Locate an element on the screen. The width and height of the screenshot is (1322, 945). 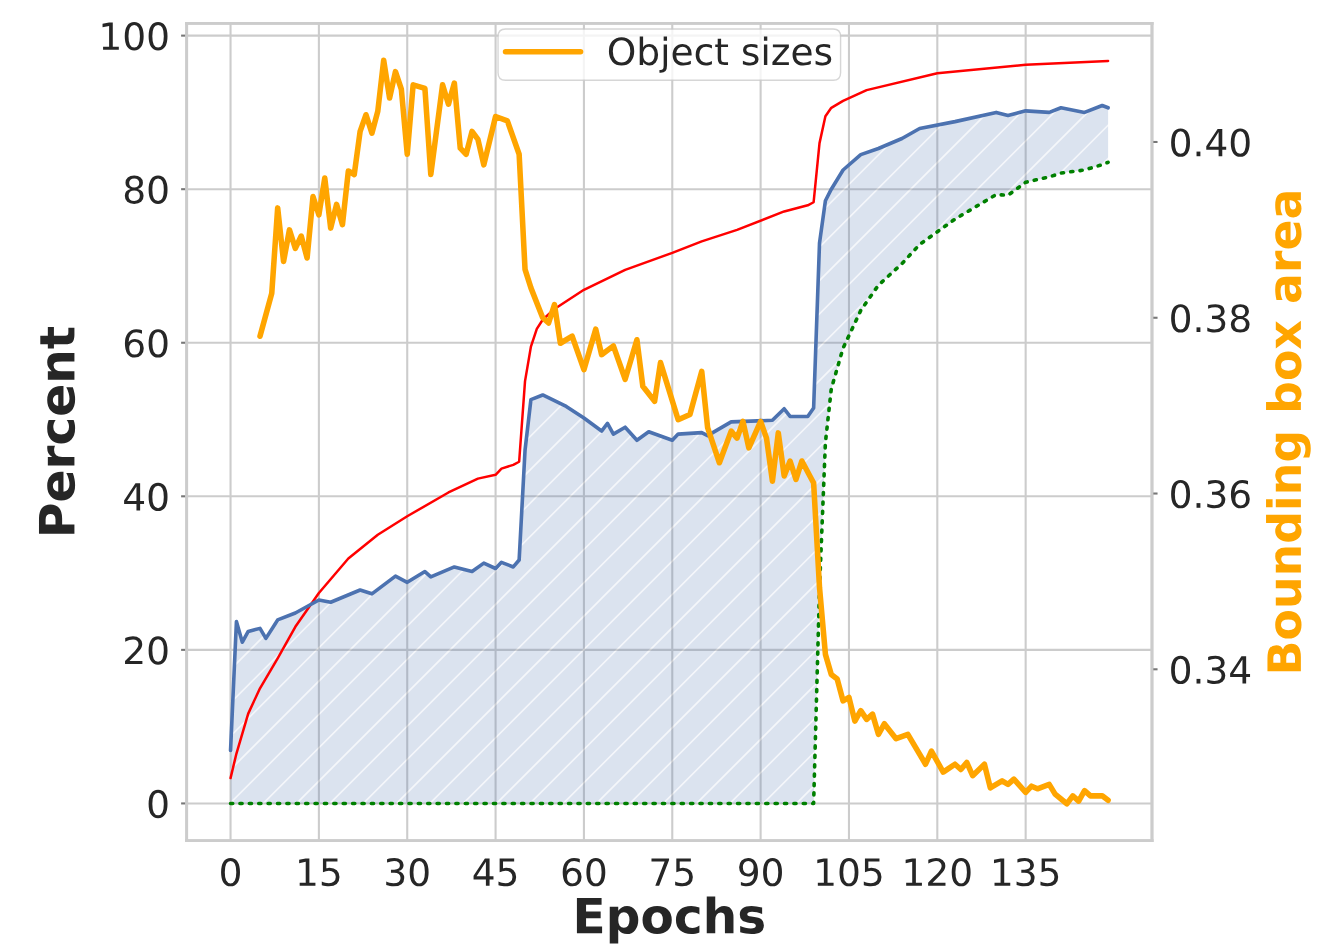
y-tick-label: 0 is located at coordinates (158, 804).